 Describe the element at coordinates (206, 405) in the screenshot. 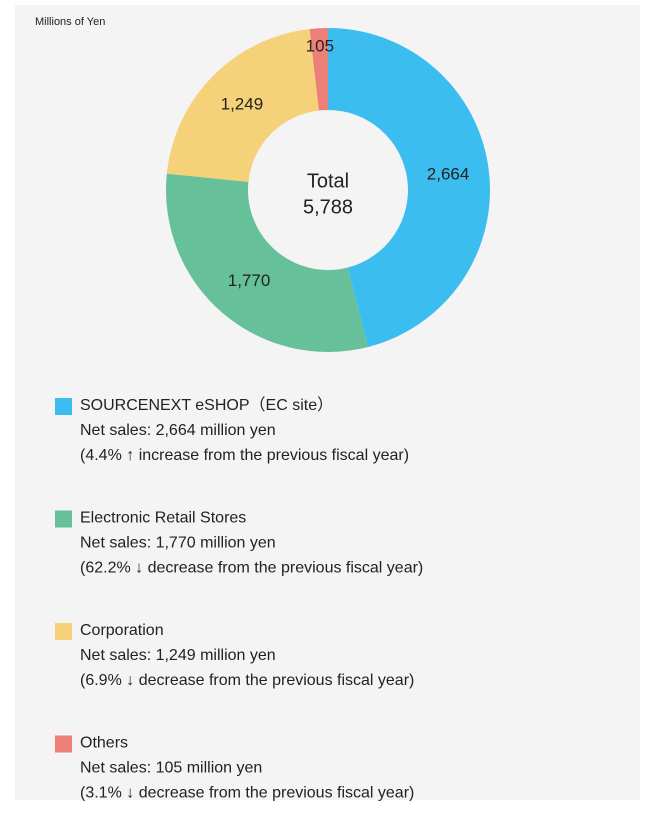

I see `legend-label: SOURCENEXT eSHOP（EC site）` at that location.